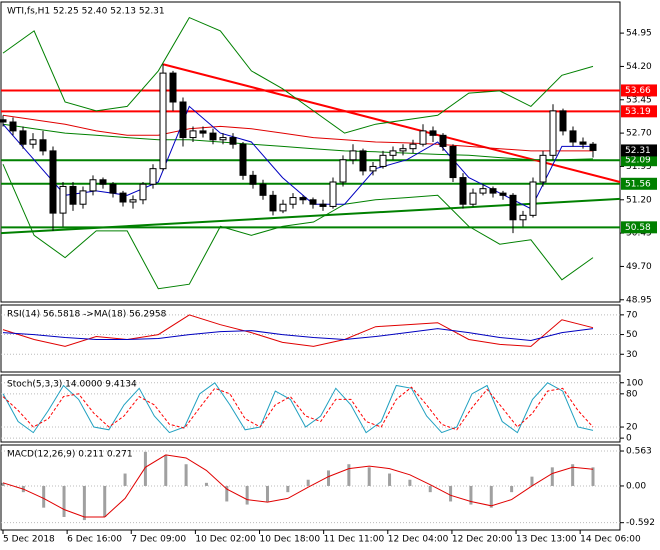 This screenshot has width=660, height=550. What do you see at coordinates (610, 540) in the screenshot?
I see `x-tick-label: 14 Dec 06:00` at bounding box center [610, 540].